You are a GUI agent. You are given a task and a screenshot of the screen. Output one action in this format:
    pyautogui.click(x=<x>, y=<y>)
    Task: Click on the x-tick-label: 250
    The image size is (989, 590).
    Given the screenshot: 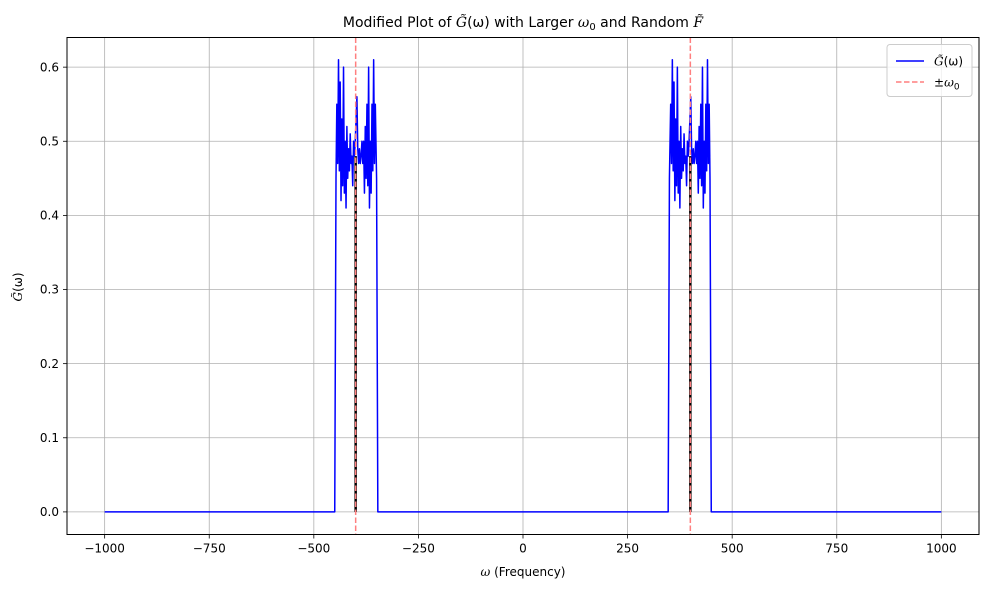 What is the action you would take?
    pyautogui.click(x=627, y=549)
    